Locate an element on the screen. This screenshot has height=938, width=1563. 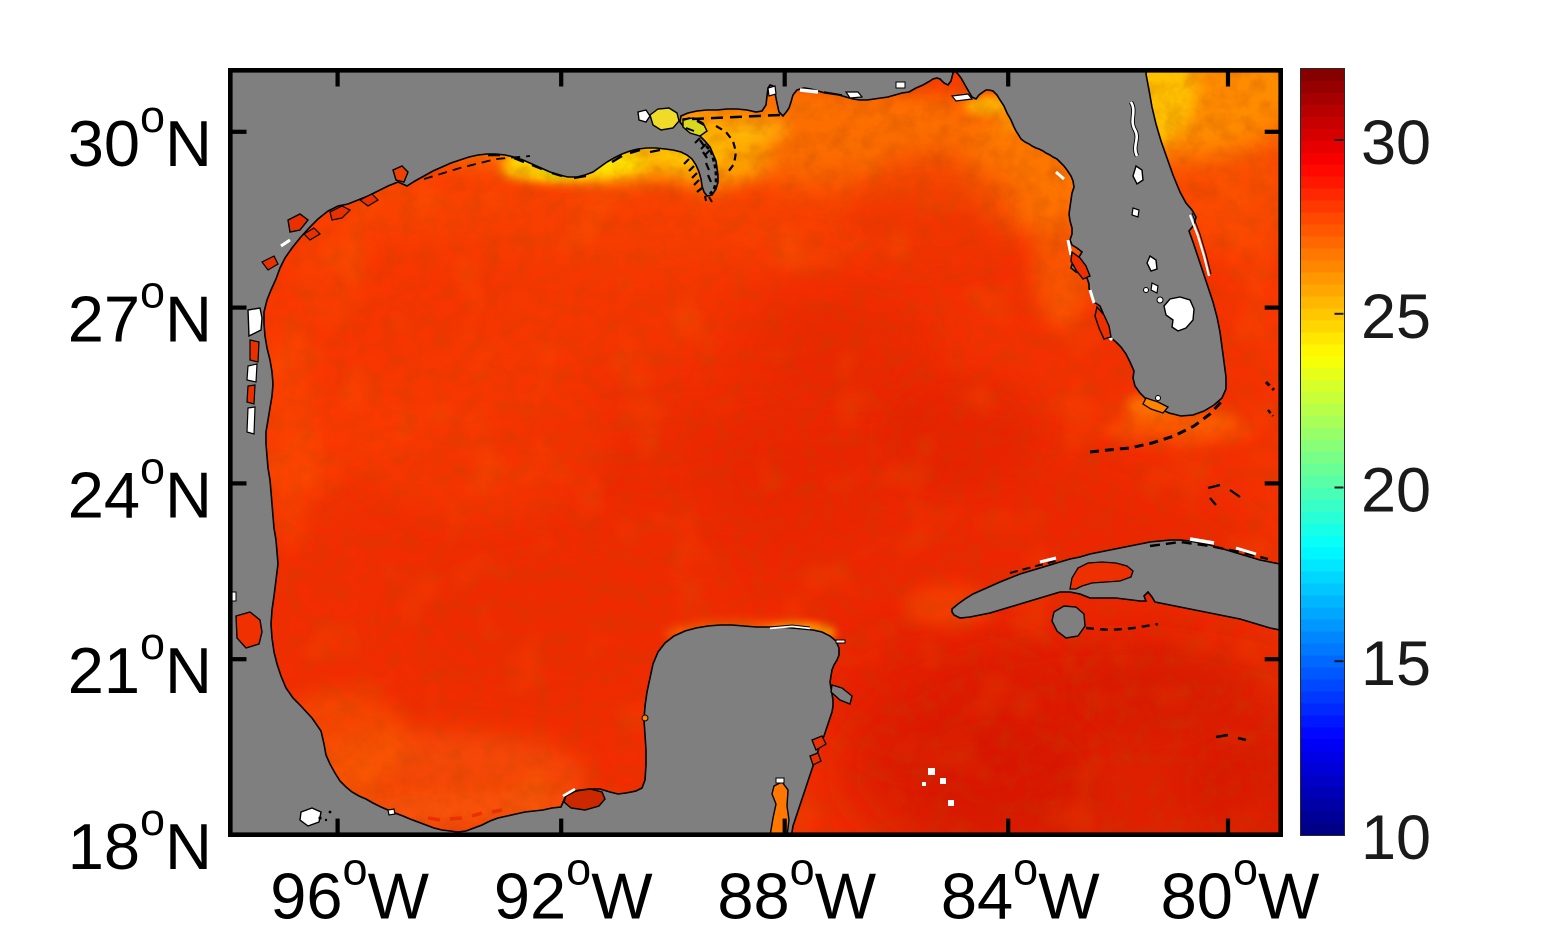
svg-text: 10 is located at coordinates (1396, 838).